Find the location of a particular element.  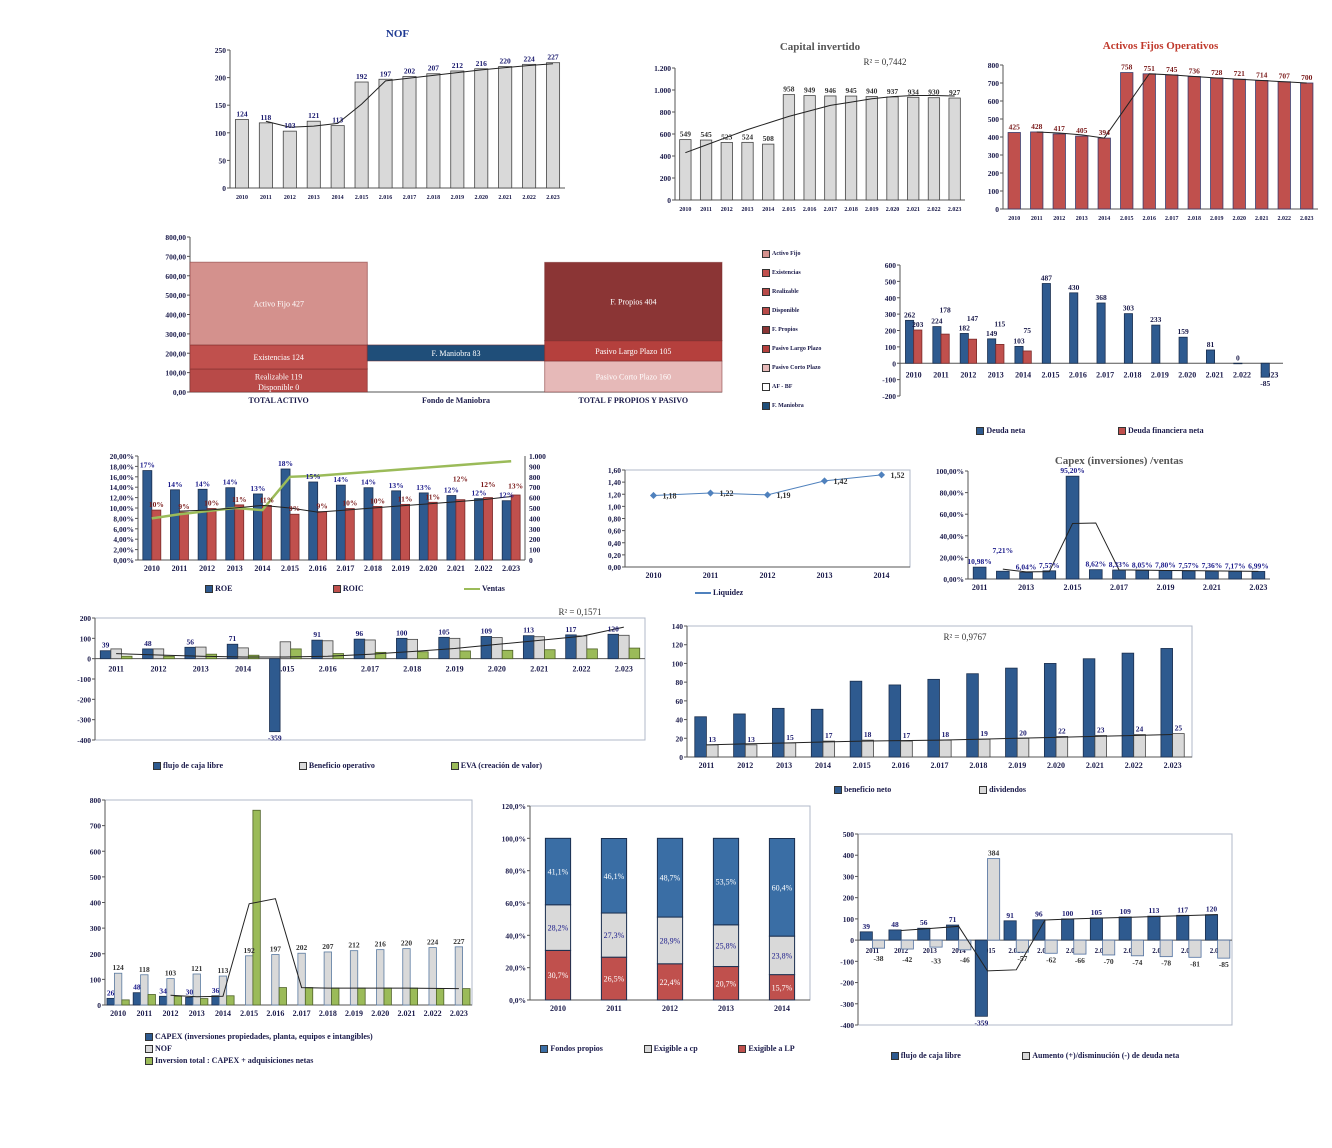

bar-label: -46 is located at coordinates (965, 960).